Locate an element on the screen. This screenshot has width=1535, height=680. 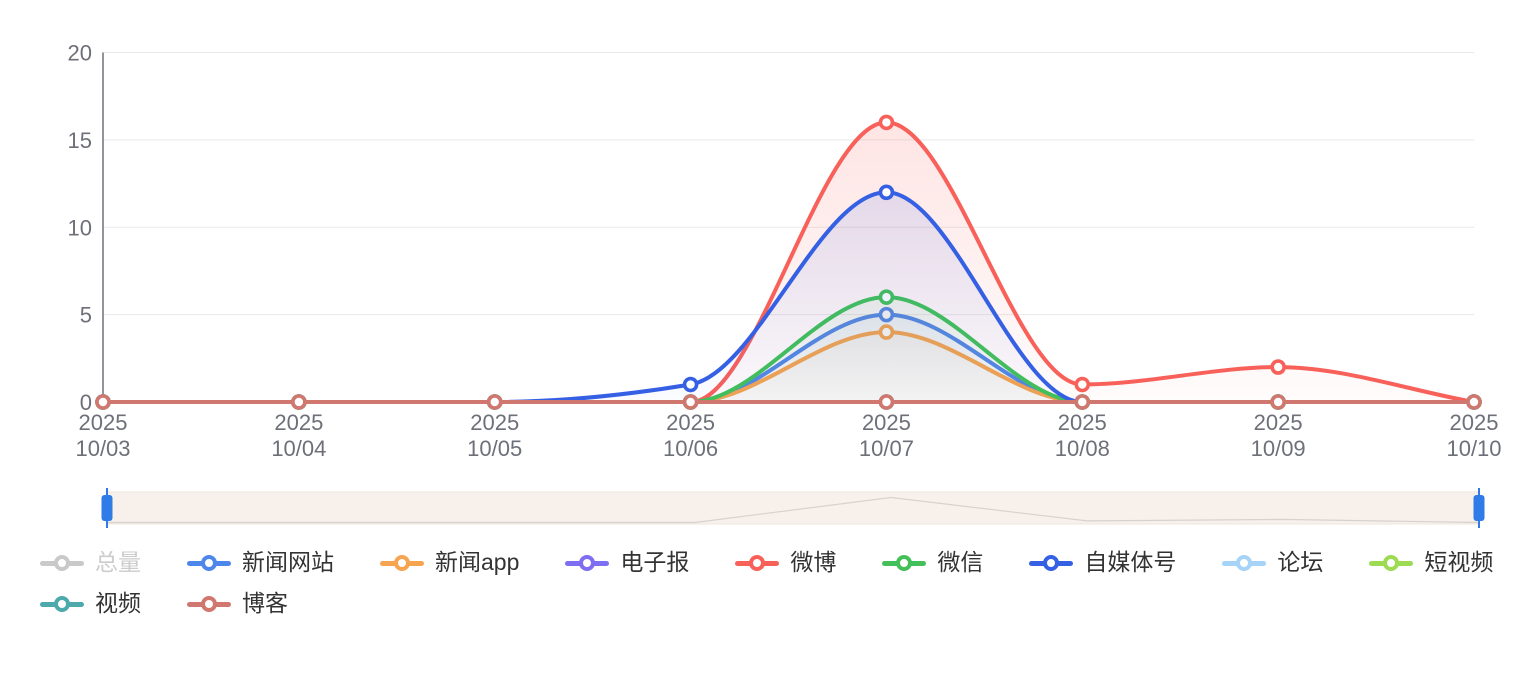
legend-item-news-app: 新闻app is located at coordinates (449, 562).